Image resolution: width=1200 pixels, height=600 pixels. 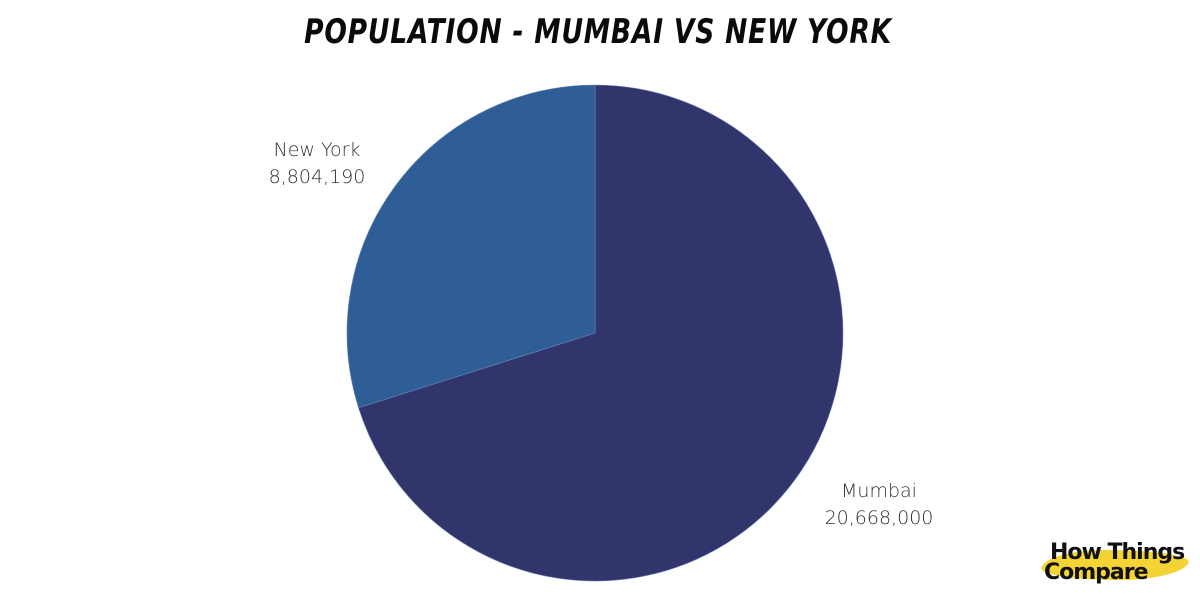 What do you see at coordinates (317, 164) in the screenshot?
I see `new-york-label: New York 8,804,190` at bounding box center [317, 164].